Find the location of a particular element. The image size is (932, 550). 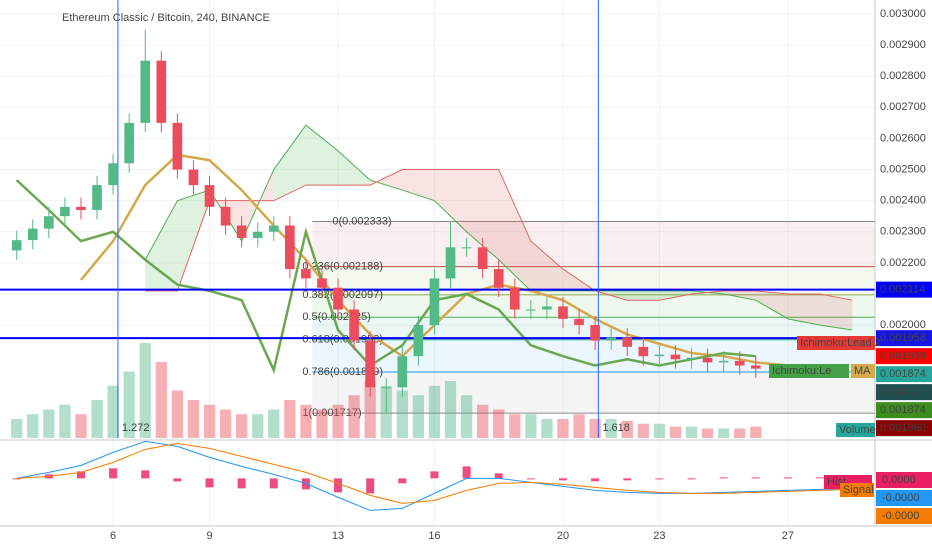

x-tick-label: 16 is located at coordinates (434, 536).